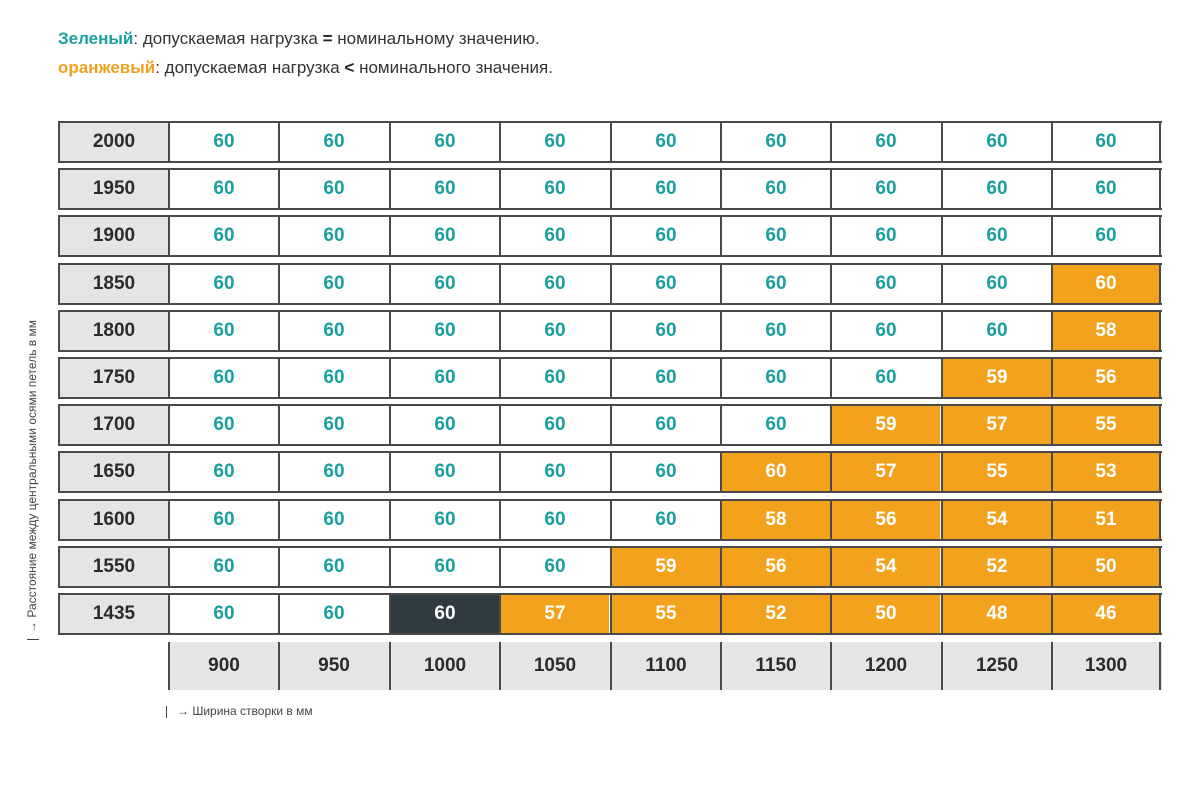  Describe the element at coordinates (113, 378) in the screenshot. I see `row-header: 1750` at that location.